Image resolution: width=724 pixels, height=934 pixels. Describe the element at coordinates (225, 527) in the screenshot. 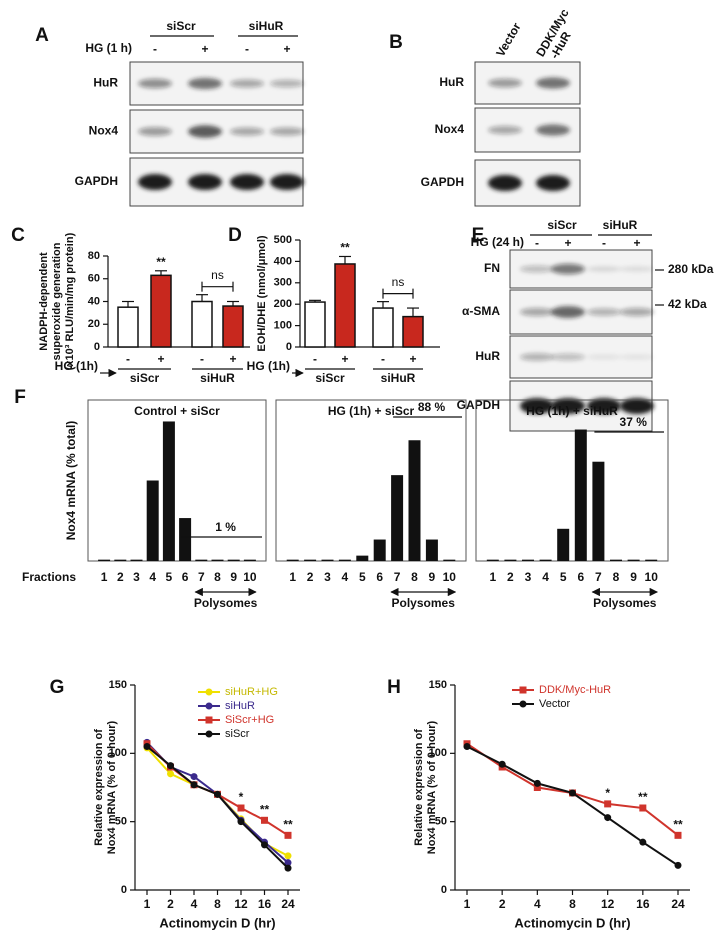

I see `annotation: 1 %` at that location.